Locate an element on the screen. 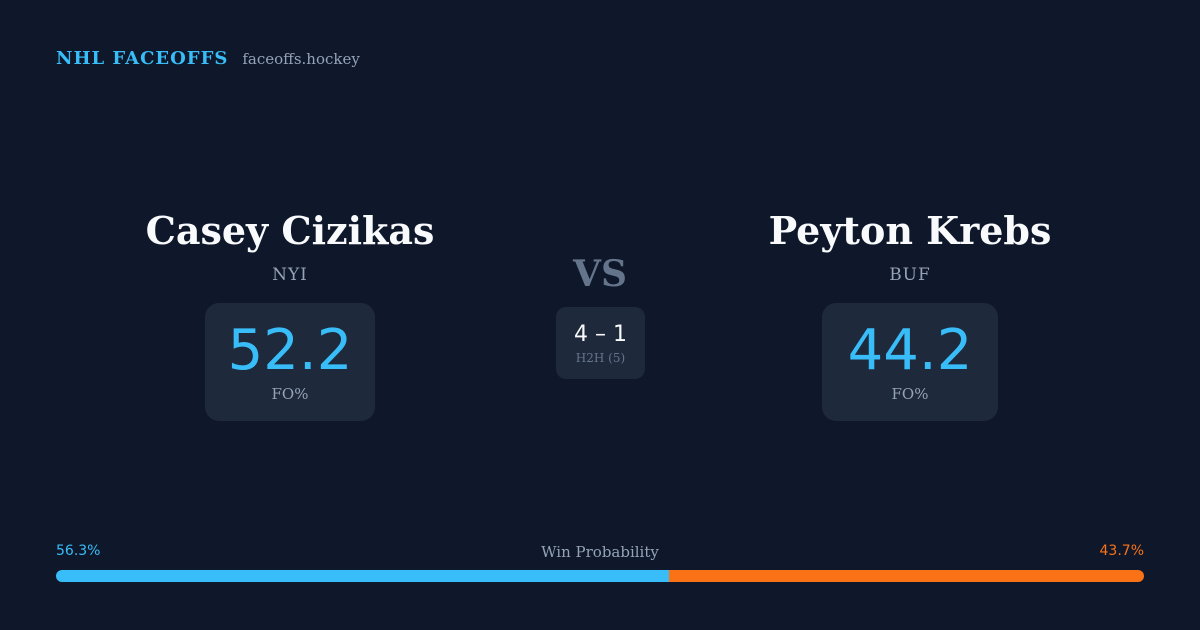 This screenshot has width=1200, height=630. player-left: Casey Cizikas NYI 52.2 FO% is located at coordinates (290, 313).